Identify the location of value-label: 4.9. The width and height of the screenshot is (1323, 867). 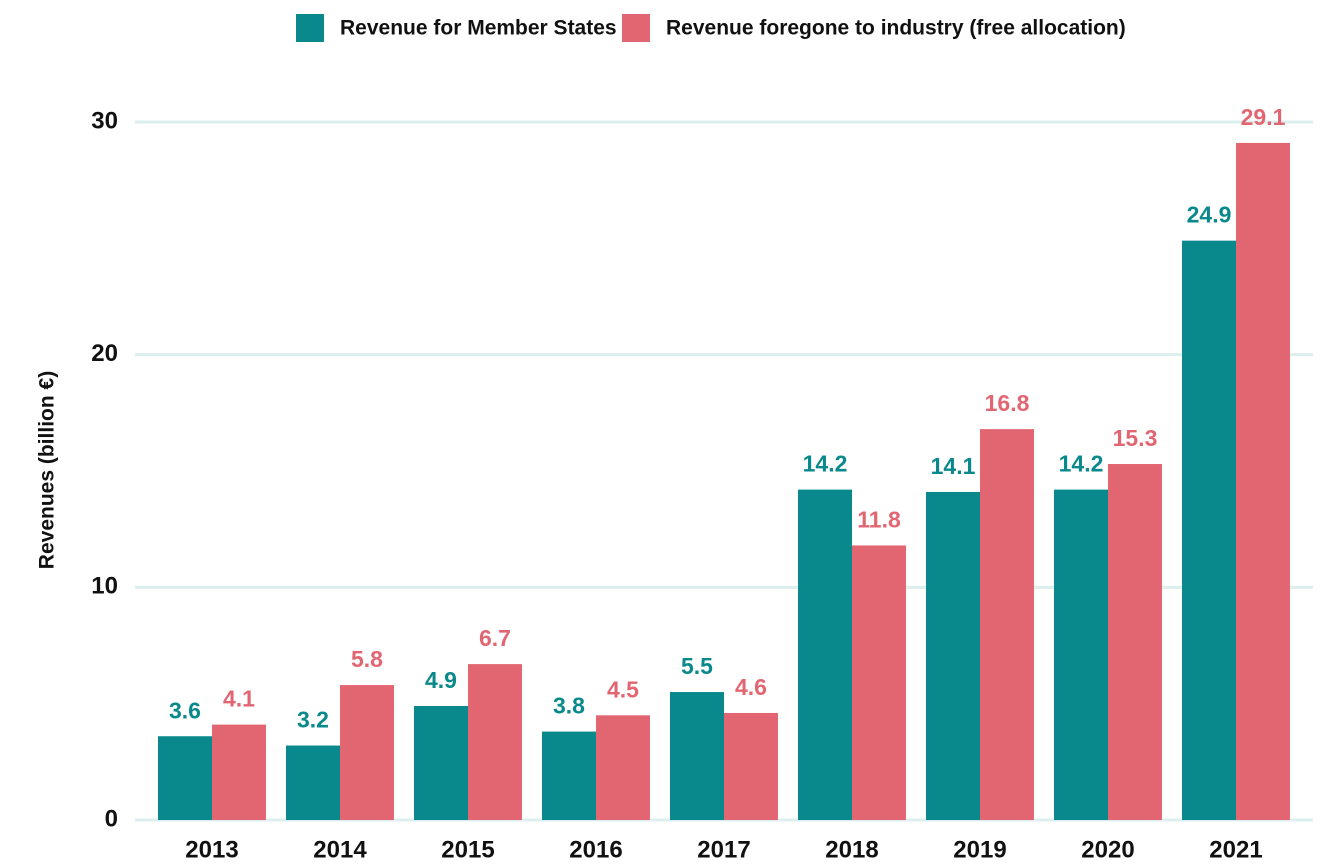
(441, 680).